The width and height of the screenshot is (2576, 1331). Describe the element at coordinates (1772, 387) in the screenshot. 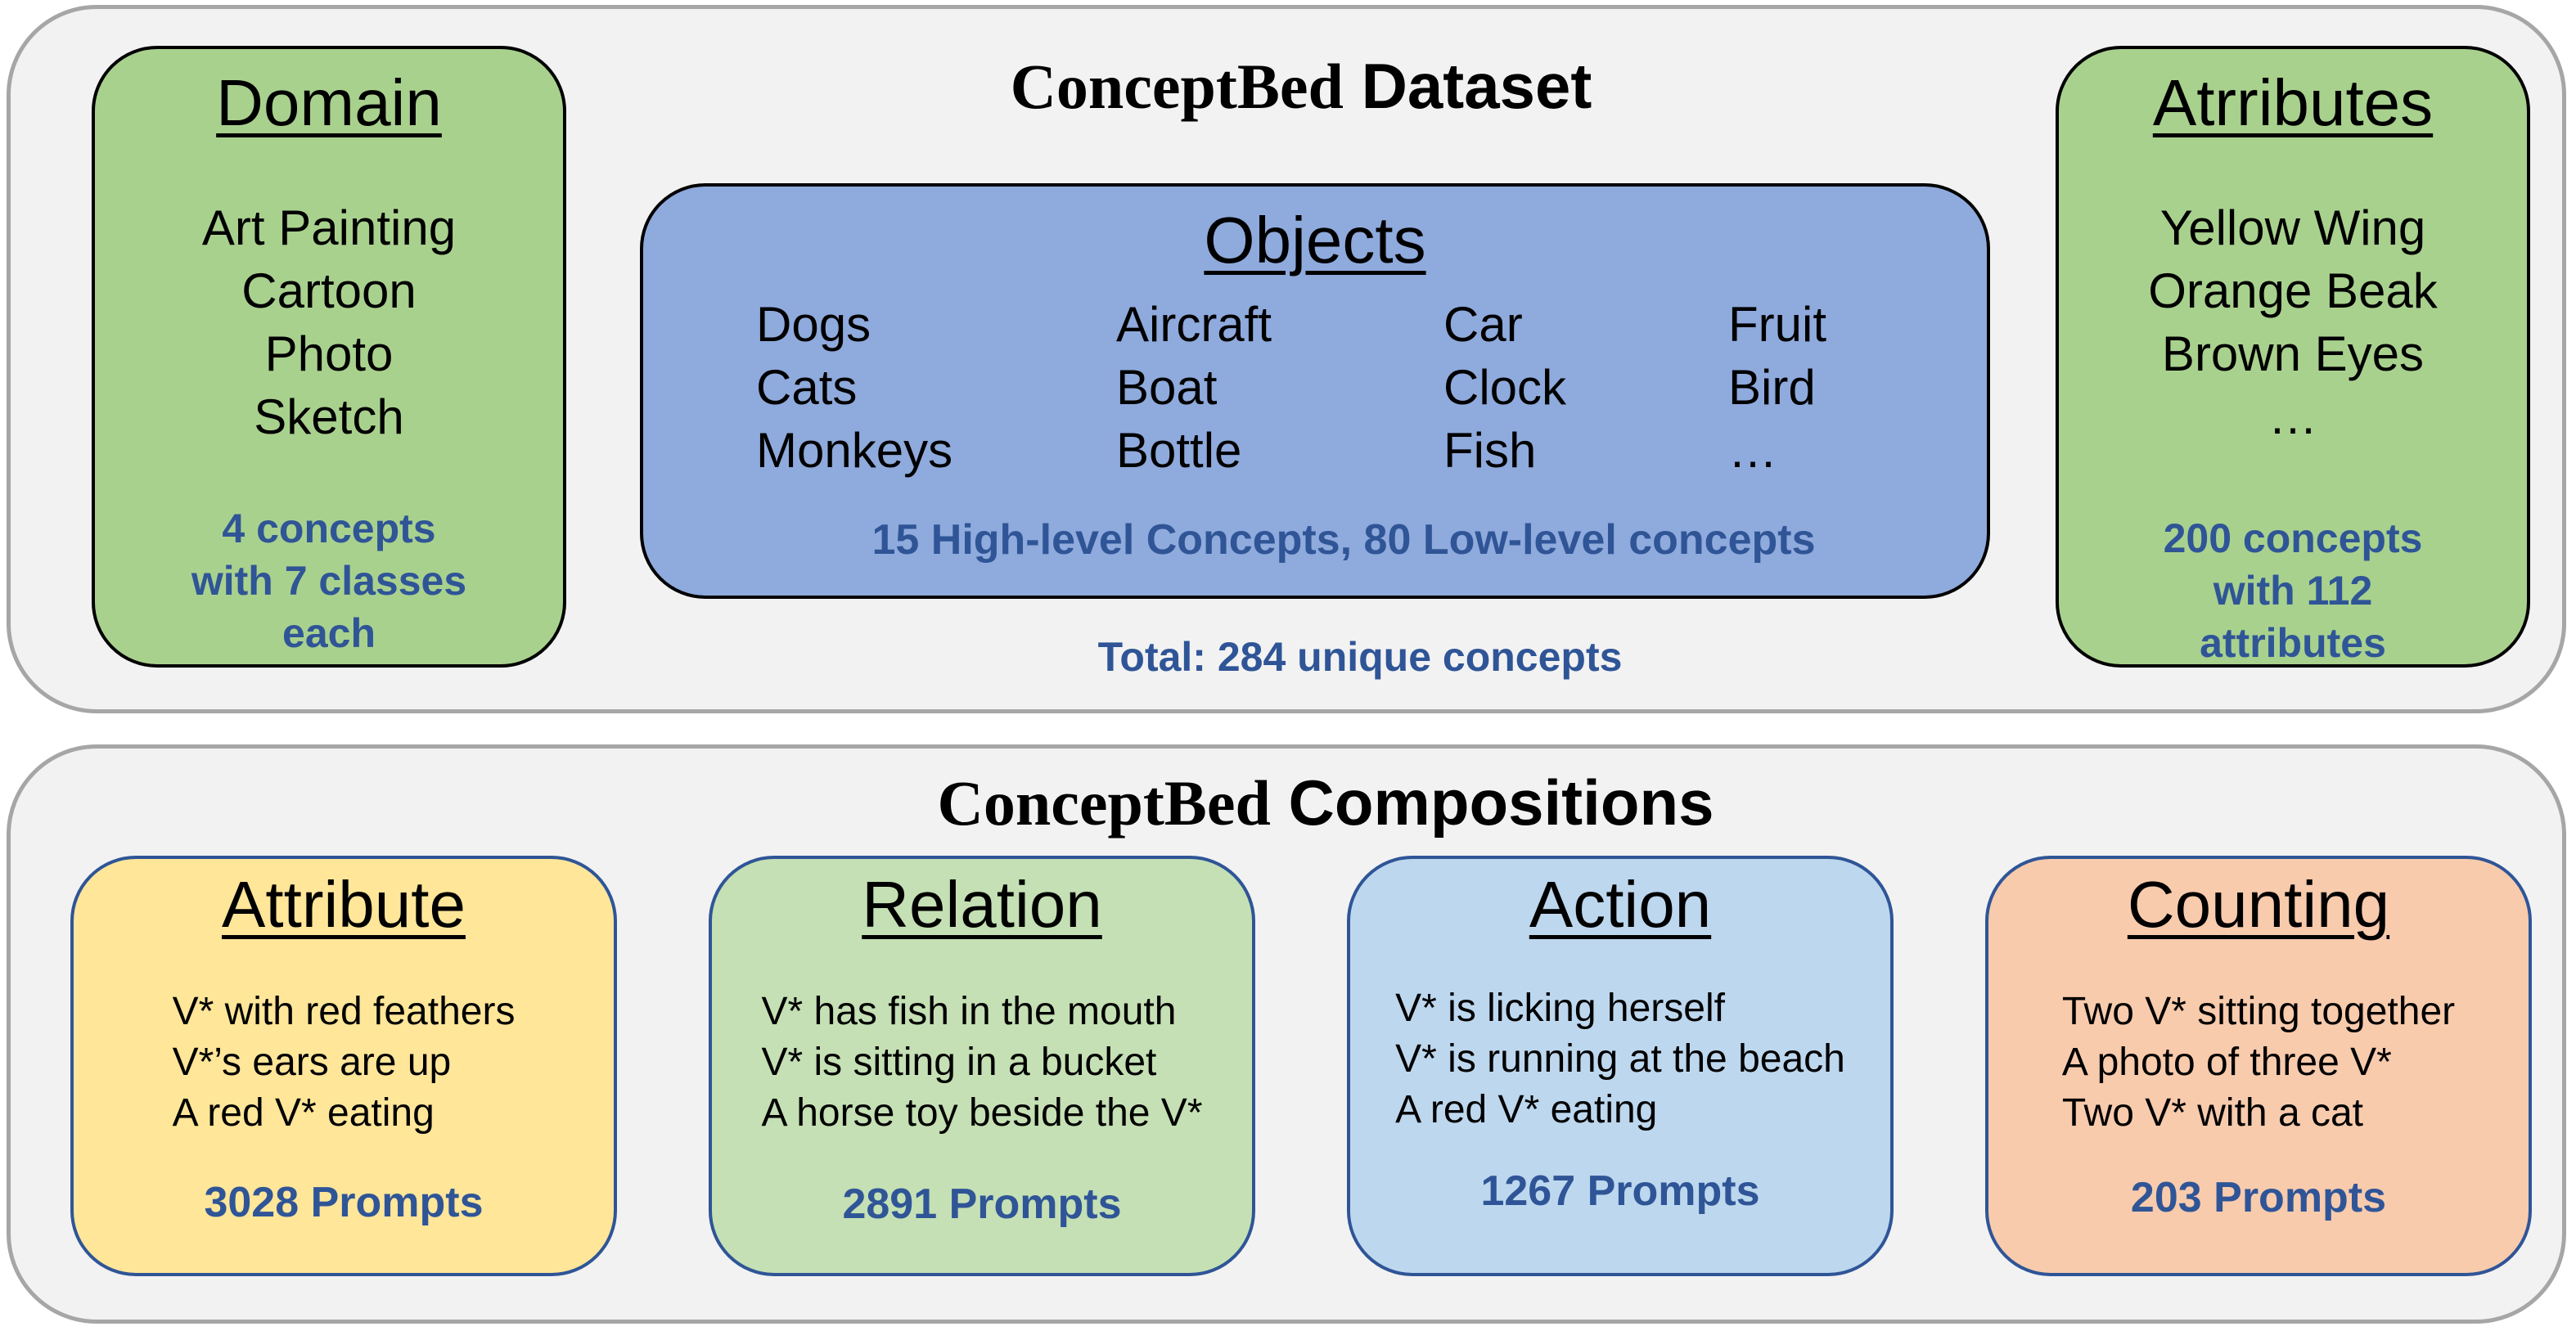

I see `object-item: Bird` at that location.